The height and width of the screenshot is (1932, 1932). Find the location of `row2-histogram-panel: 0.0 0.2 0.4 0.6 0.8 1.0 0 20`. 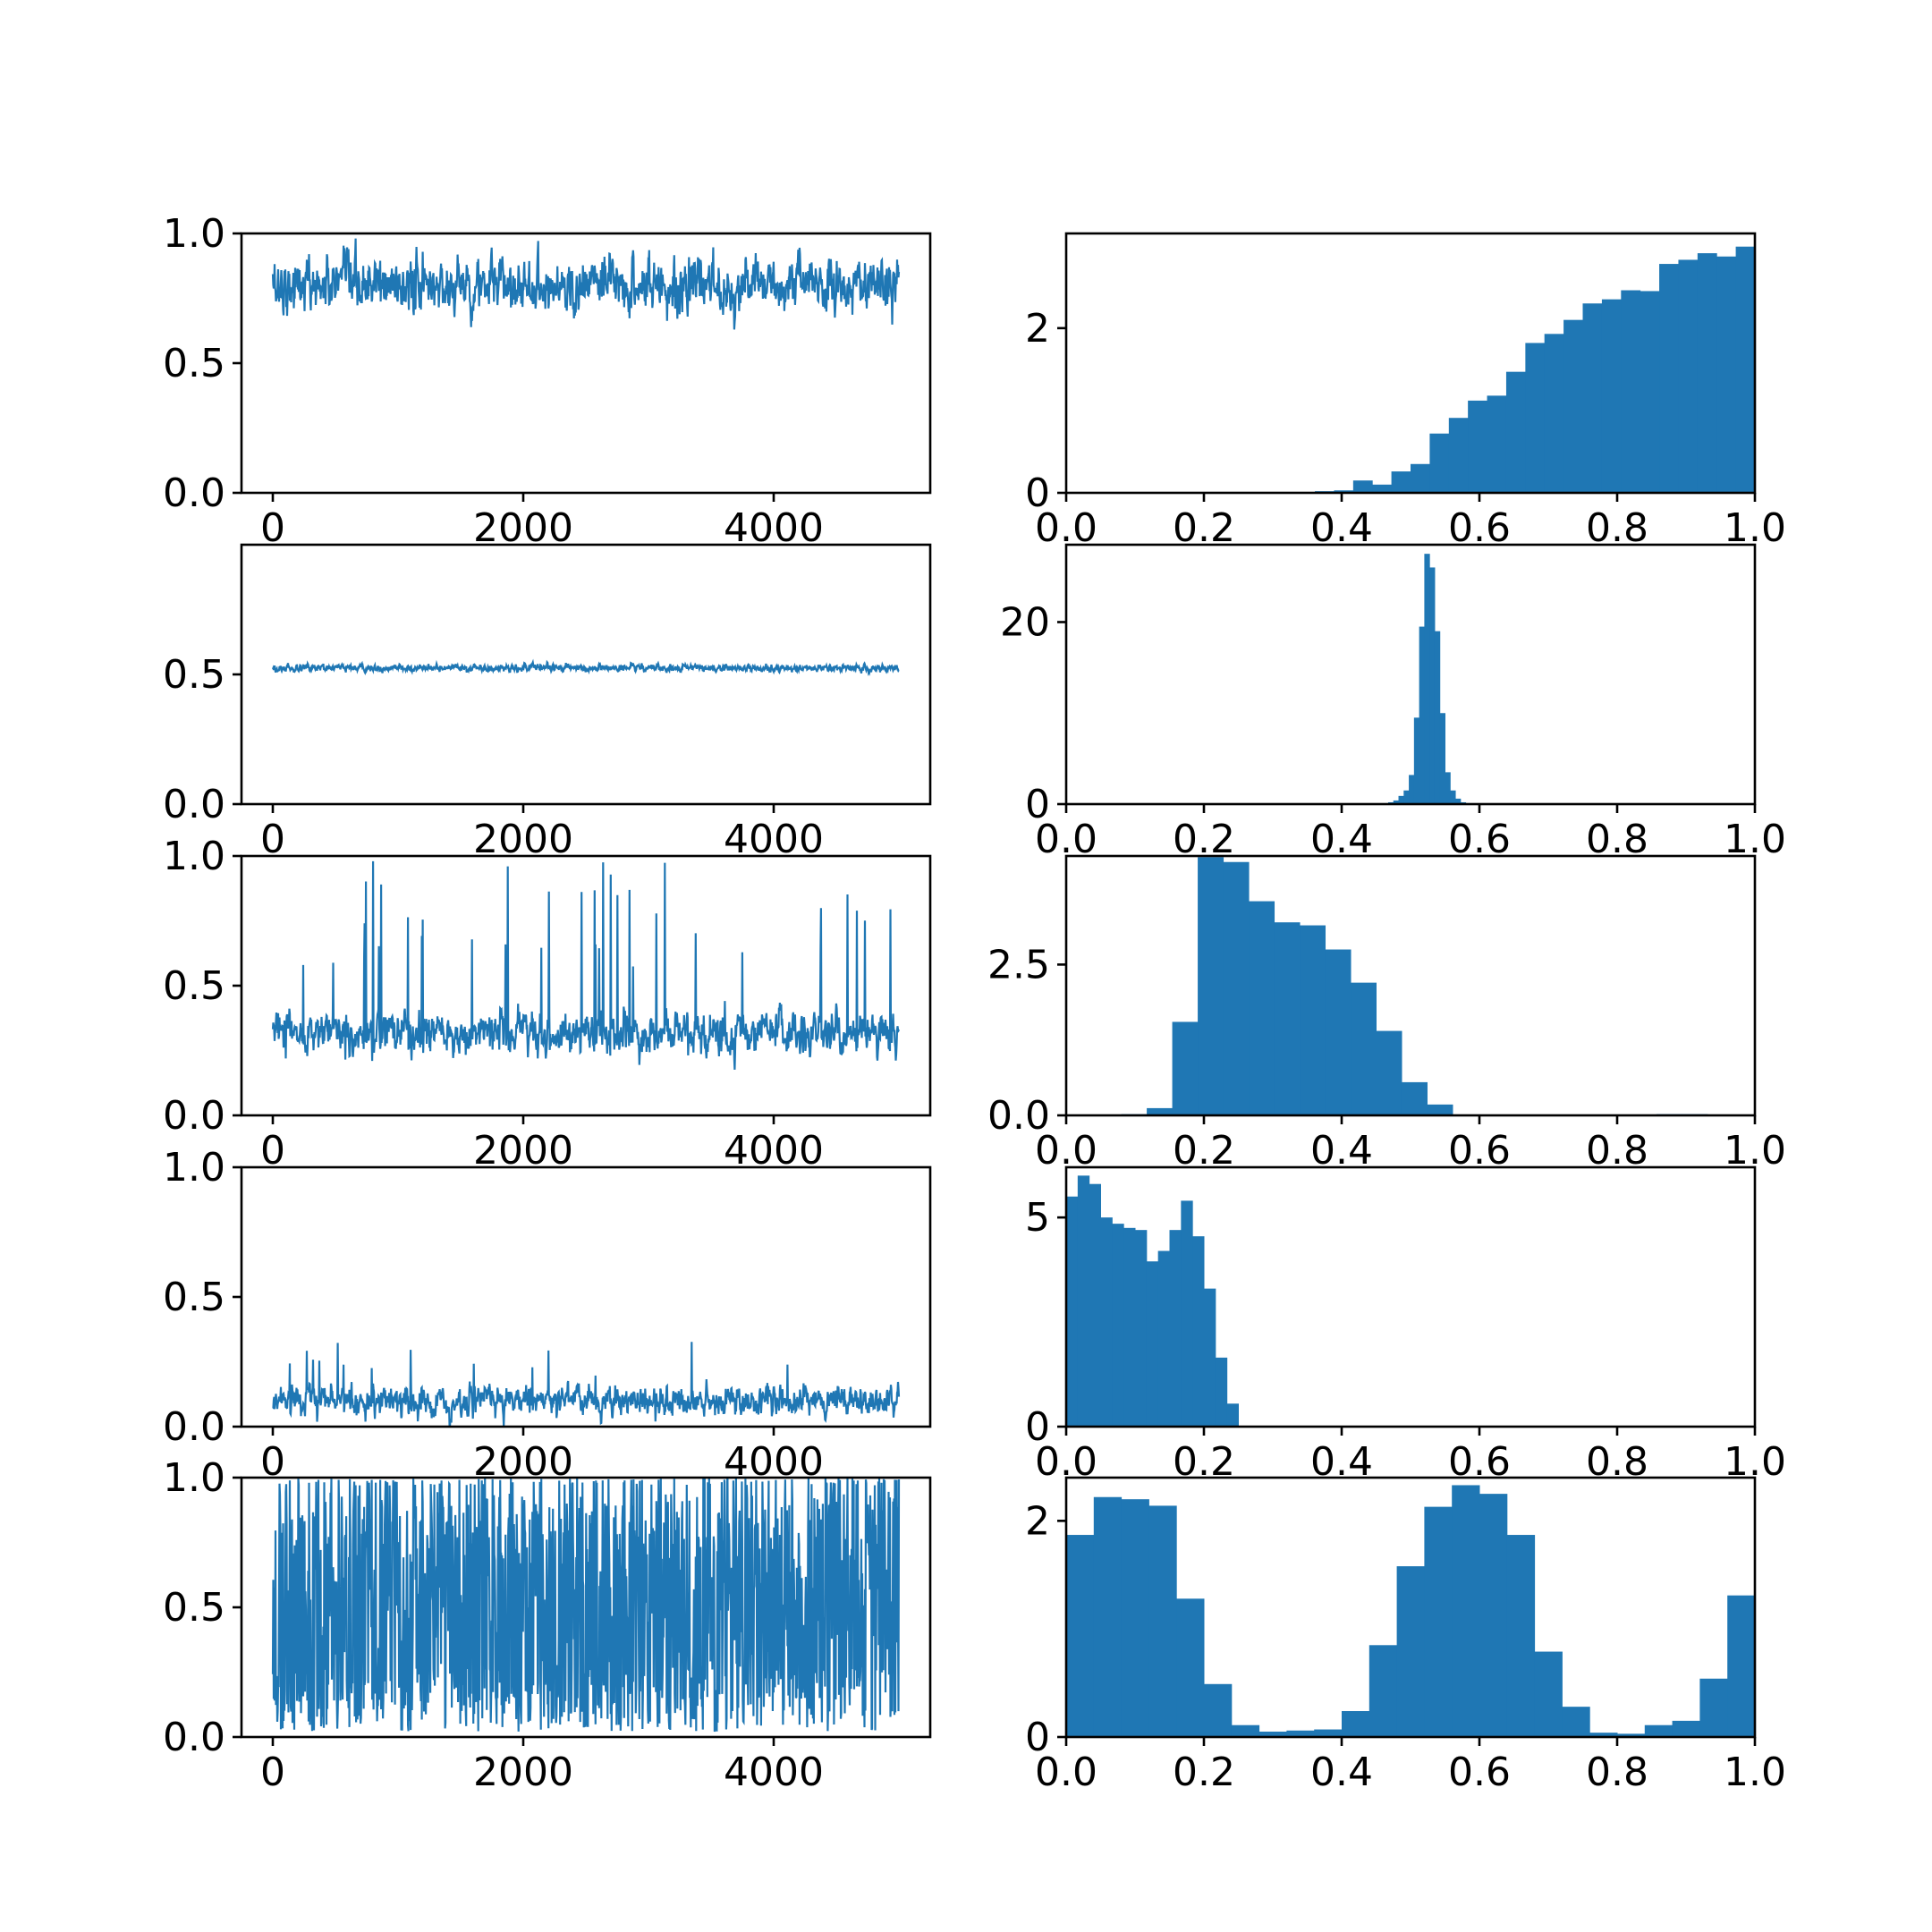

row2-histogram-panel: 0.0 0.2 0.4 0.6 0.8 1.0 0 20 is located at coordinates (1393, 702).